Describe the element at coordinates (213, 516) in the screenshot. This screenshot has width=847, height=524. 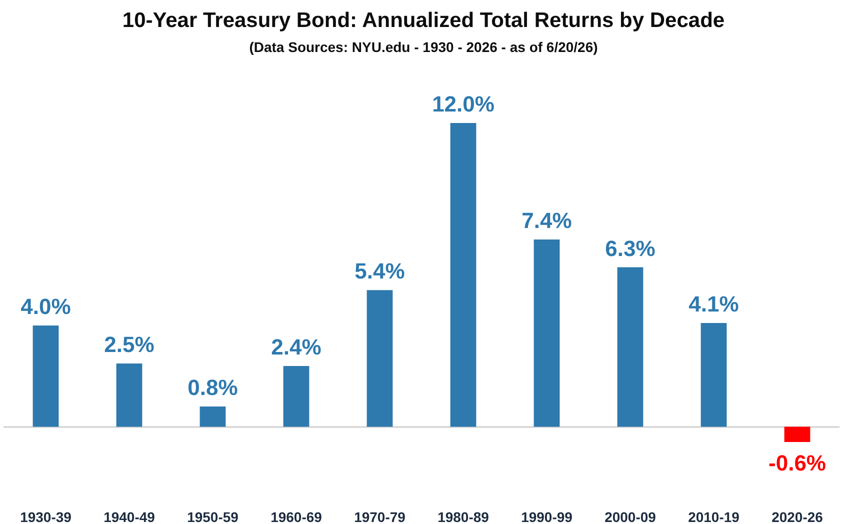
I see `x-tick-label: 1950-59` at that location.